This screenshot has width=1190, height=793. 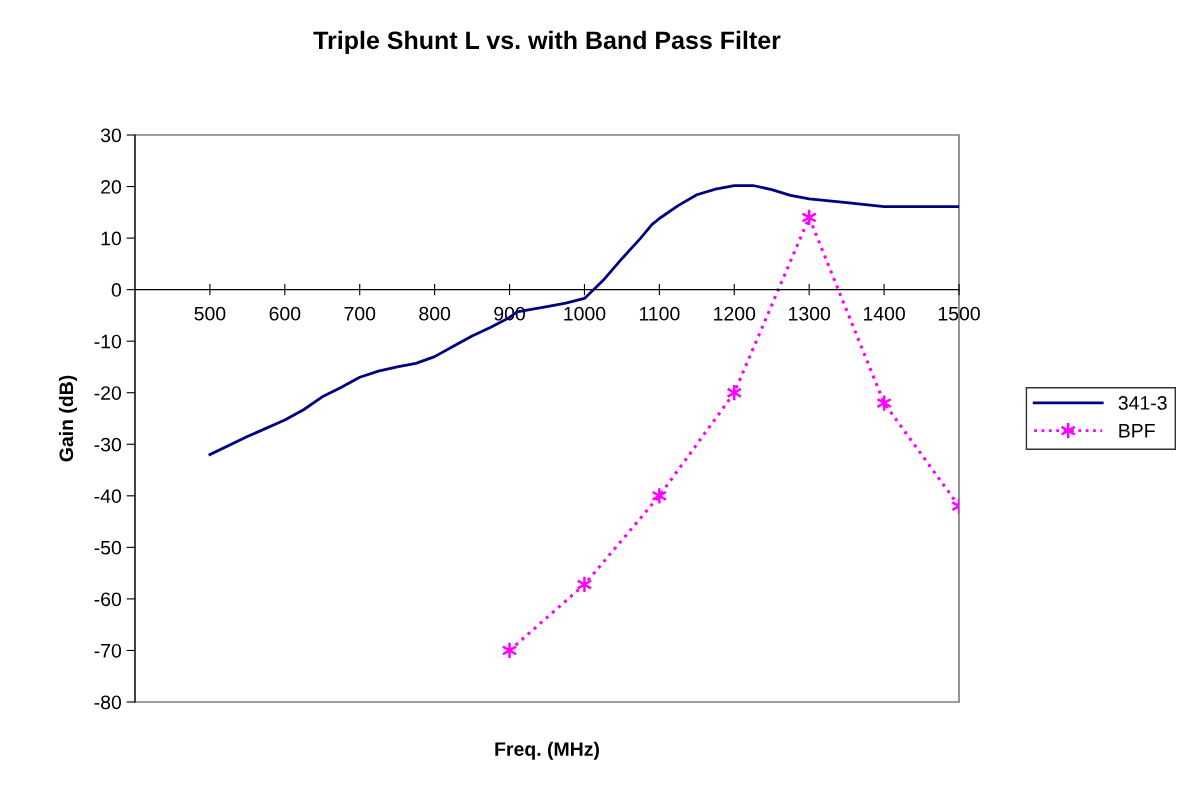 I want to click on y-tick-label: -30, so click(x=108, y=444).